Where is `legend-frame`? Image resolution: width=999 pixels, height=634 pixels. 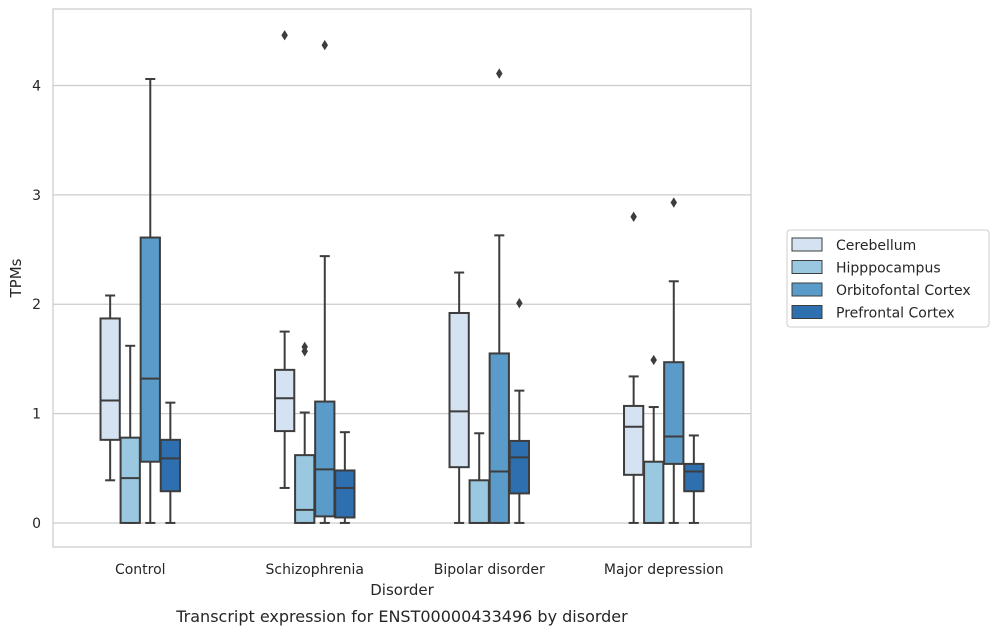 legend-frame is located at coordinates (888, 278).